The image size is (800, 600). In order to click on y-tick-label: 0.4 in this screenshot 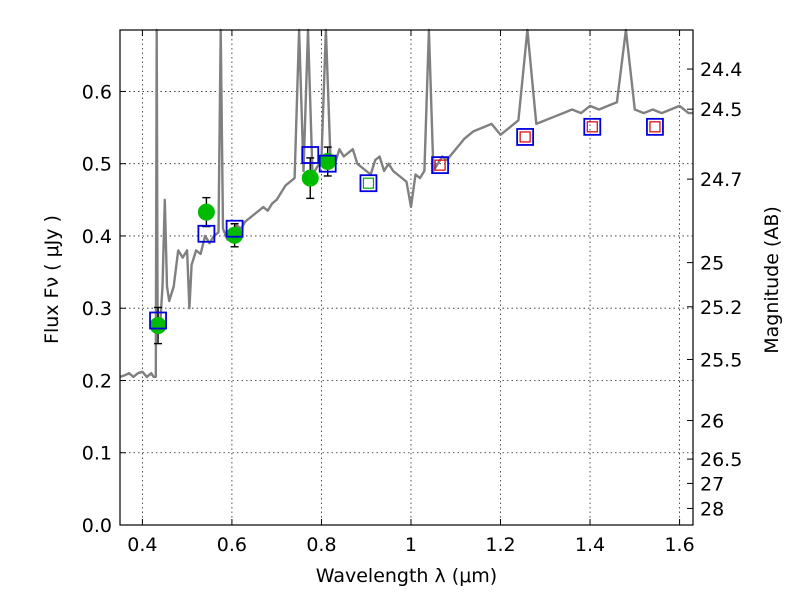, I will do `click(97, 237)`.